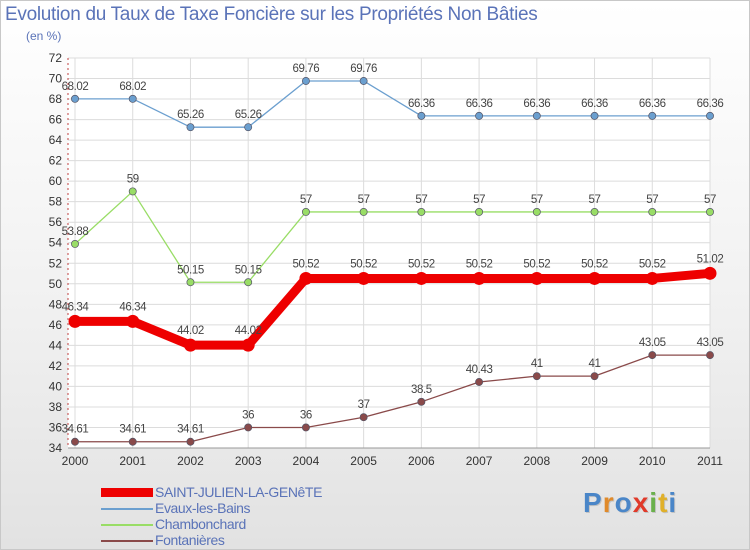  Describe the element at coordinates (479, 461) in the screenshot. I see `x-tick-label: 2007` at that location.